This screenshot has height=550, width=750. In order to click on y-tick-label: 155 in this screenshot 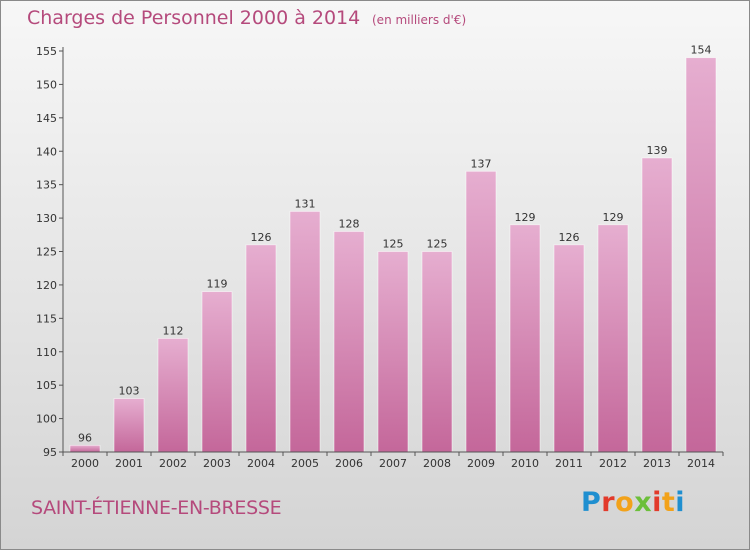, I will do `click(46, 51)`.